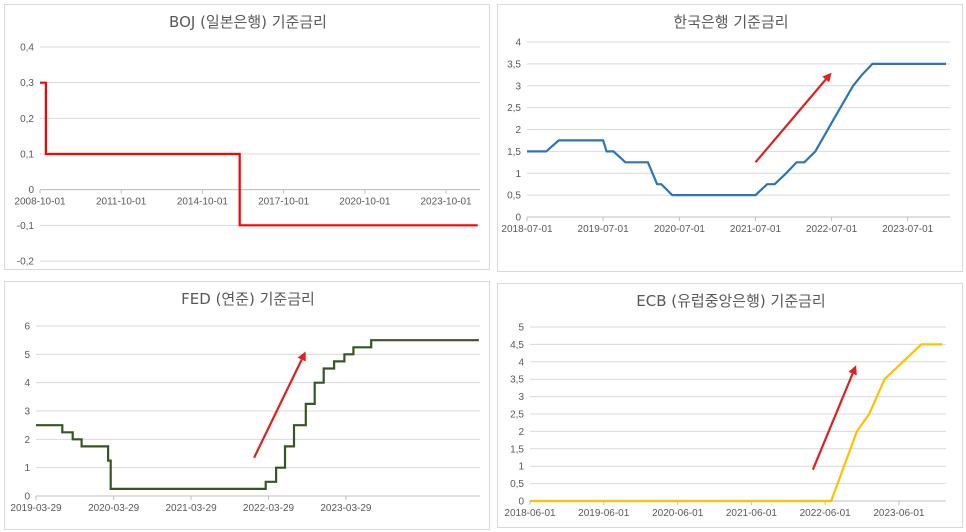 This screenshot has height=532, width=966. I want to click on fed-rate-line, so click(257, 414).